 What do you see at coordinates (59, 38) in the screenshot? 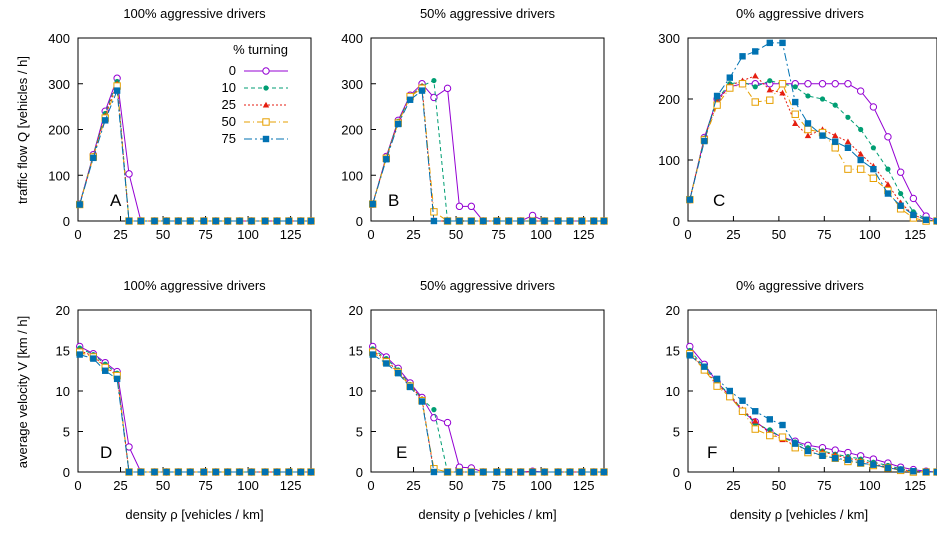
I see `y-tick-label: 400` at bounding box center [59, 38].